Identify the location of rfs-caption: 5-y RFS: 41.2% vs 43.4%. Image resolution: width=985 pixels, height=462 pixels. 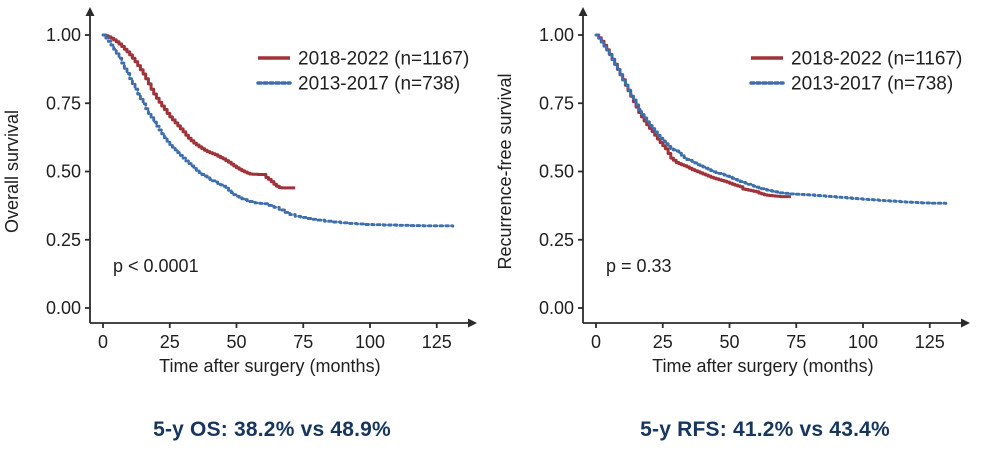
(765, 429).